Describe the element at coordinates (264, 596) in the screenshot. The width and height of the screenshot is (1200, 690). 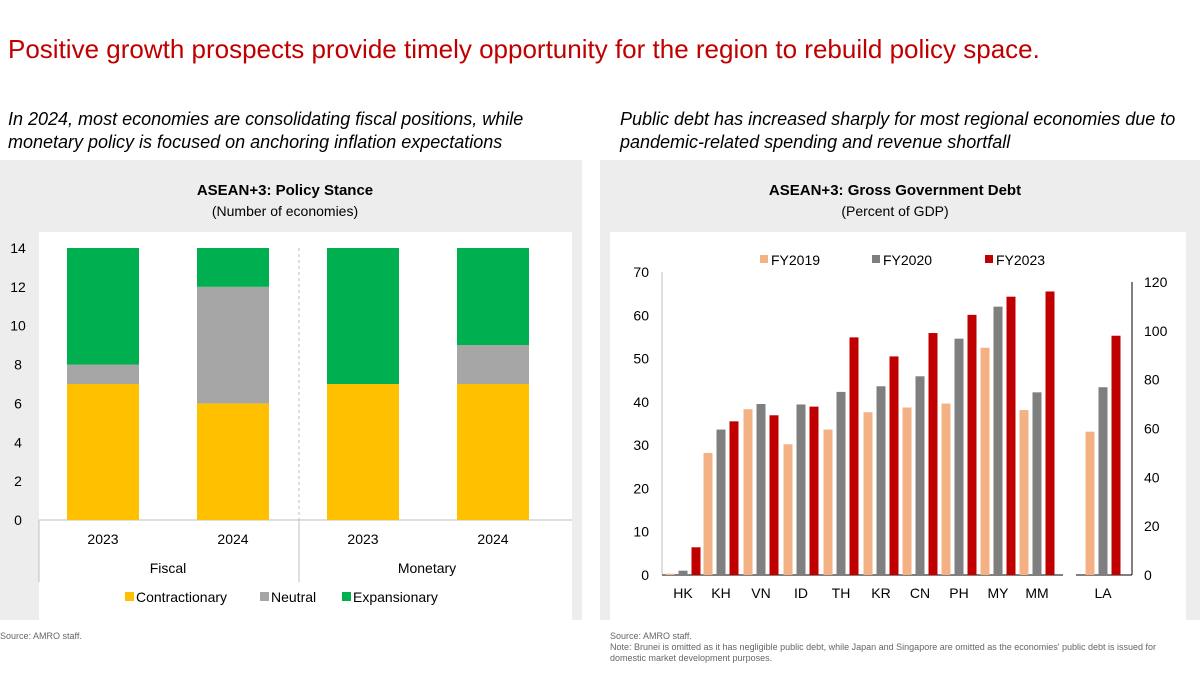
I see `legend-swatch-neutral` at that location.